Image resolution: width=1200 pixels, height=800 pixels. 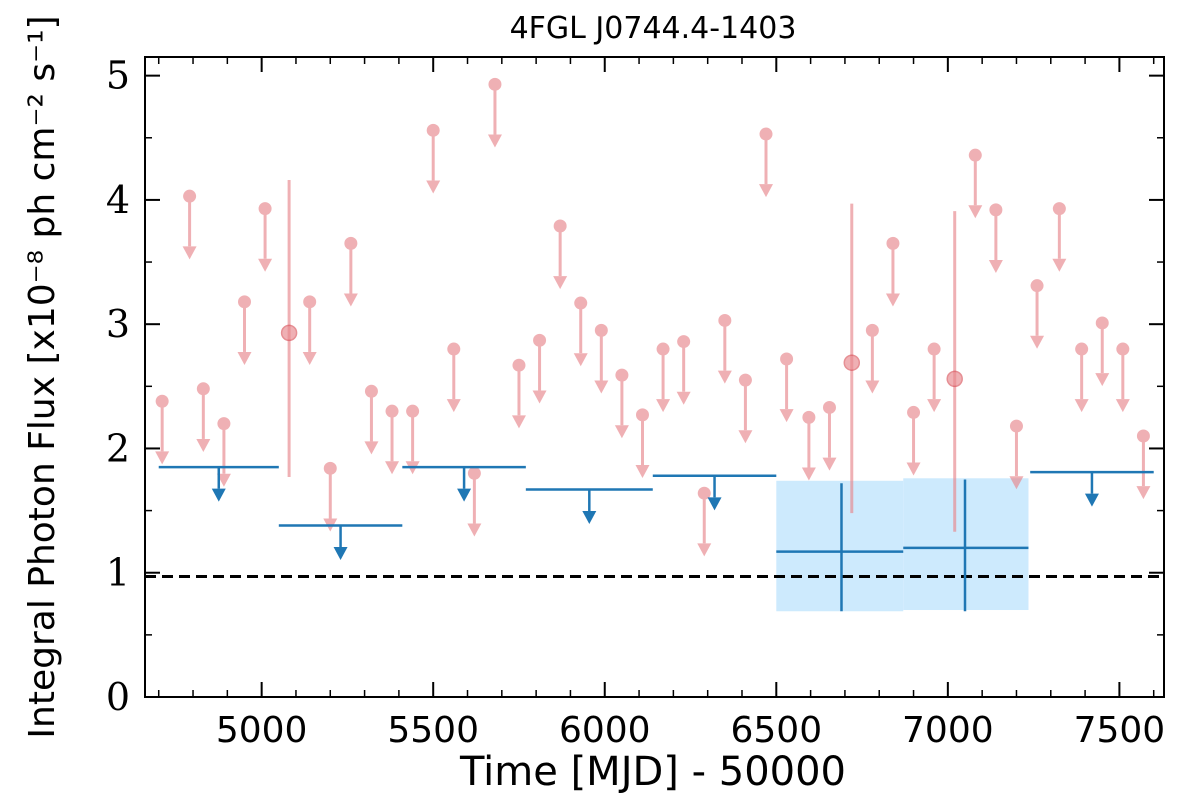 What do you see at coordinates (118, 324) in the screenshot?
I see `y-tick-label: 3` at bounding box center [118, 324].